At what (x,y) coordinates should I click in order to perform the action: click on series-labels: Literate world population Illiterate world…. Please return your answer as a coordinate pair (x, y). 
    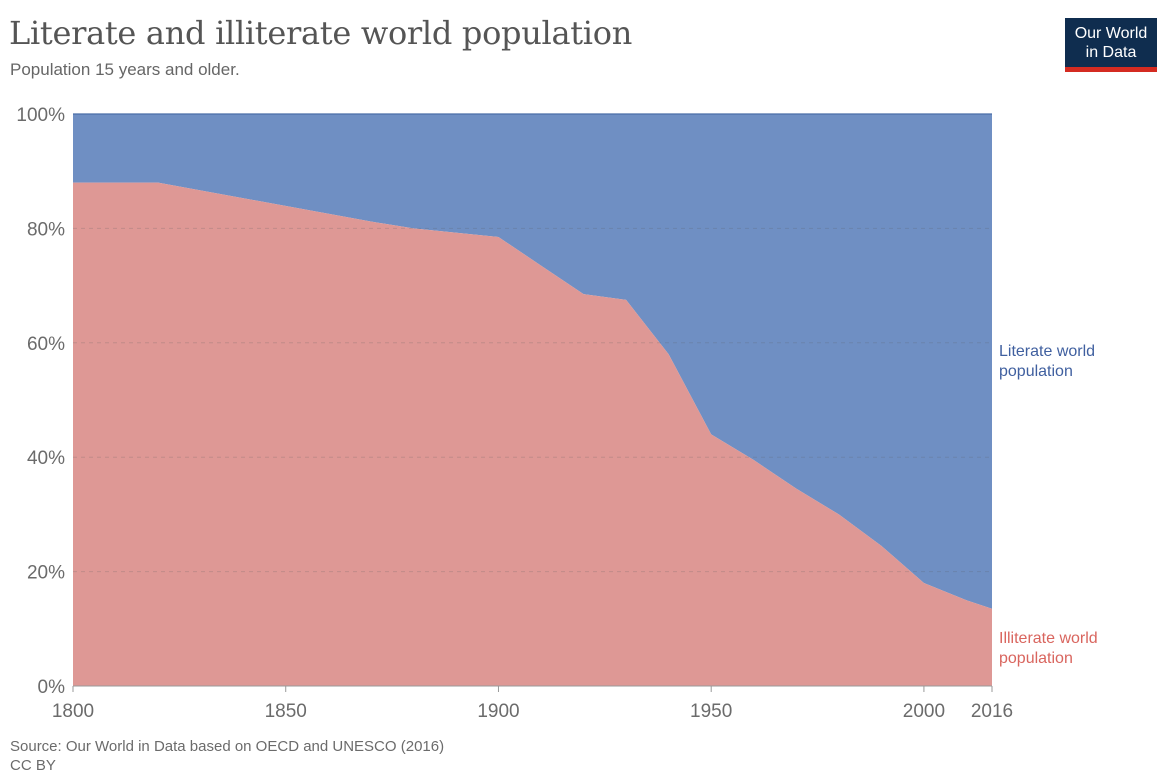
    Looking at the image, I should click on (1048, 505).